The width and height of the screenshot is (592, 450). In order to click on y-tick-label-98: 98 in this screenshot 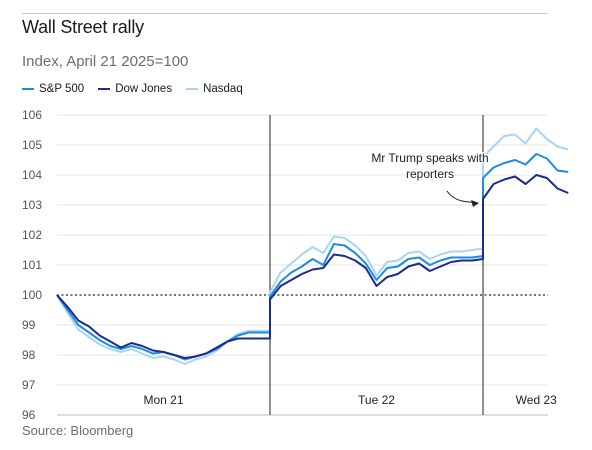, I will do `click(29, 355)`.